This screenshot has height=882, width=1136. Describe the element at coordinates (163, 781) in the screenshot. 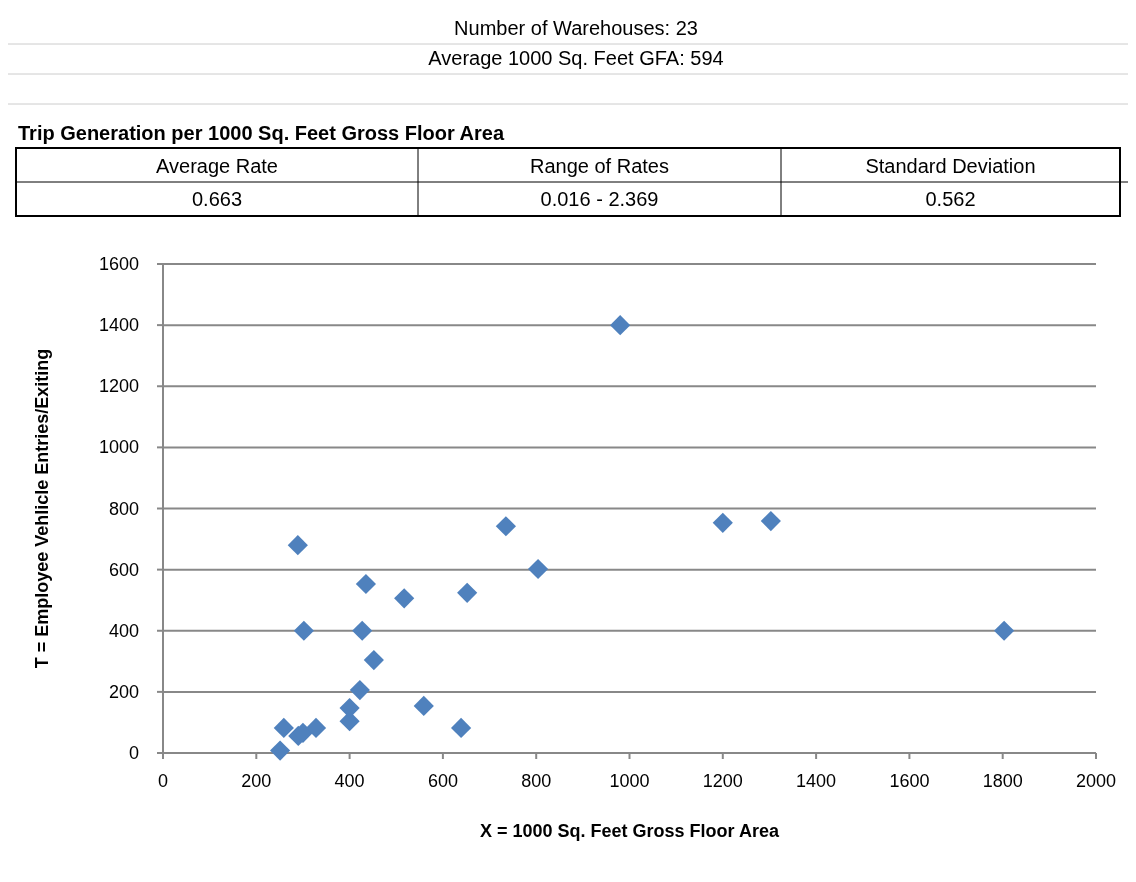

I see `x-tick-label: 0` at that location.